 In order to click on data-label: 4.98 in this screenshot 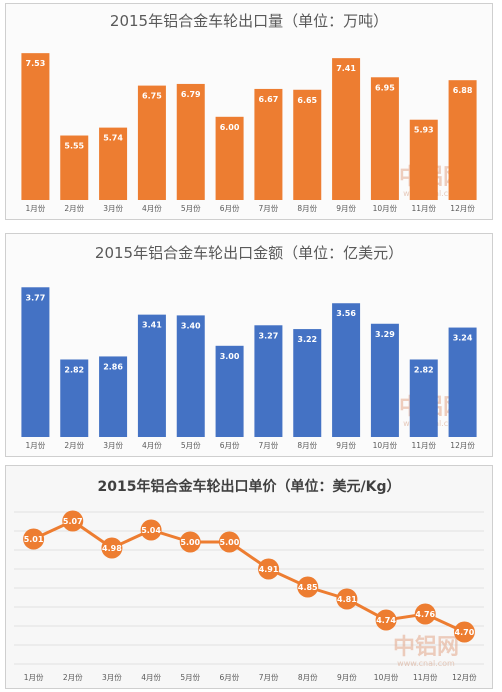, I will do `click(112, 548)`.